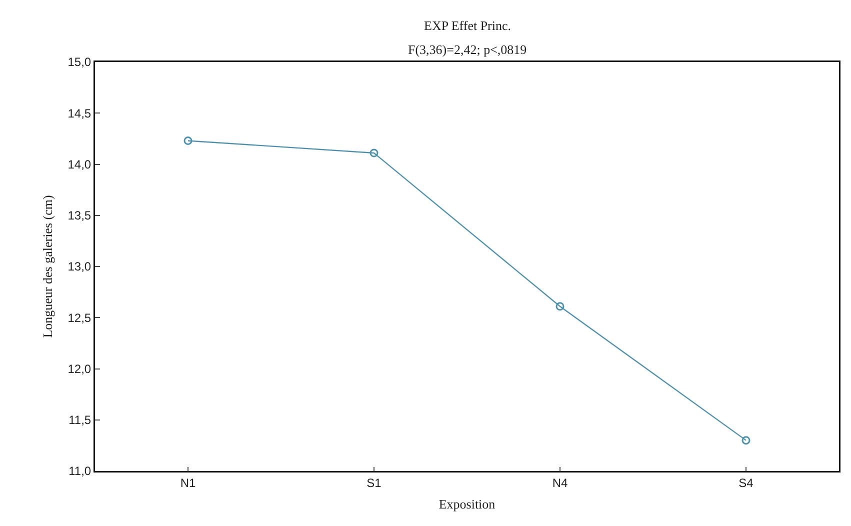 The width and height of the screenshot is (851, 526). What do you see at coordinates (188, 483) in the screenshot?
I see `x-tick-label: N1` at bounding box center [188, 483].